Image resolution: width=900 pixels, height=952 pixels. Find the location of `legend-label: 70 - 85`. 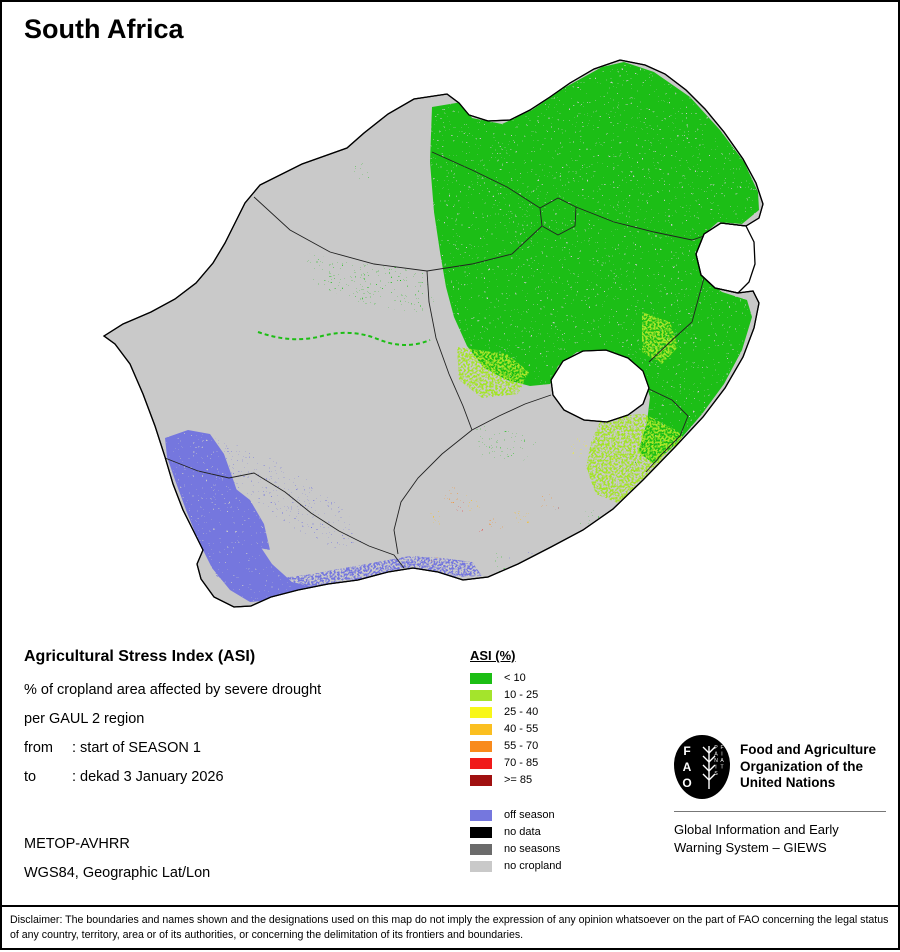

legend-label: 70 - 85 is located at coordinates (521, 763).